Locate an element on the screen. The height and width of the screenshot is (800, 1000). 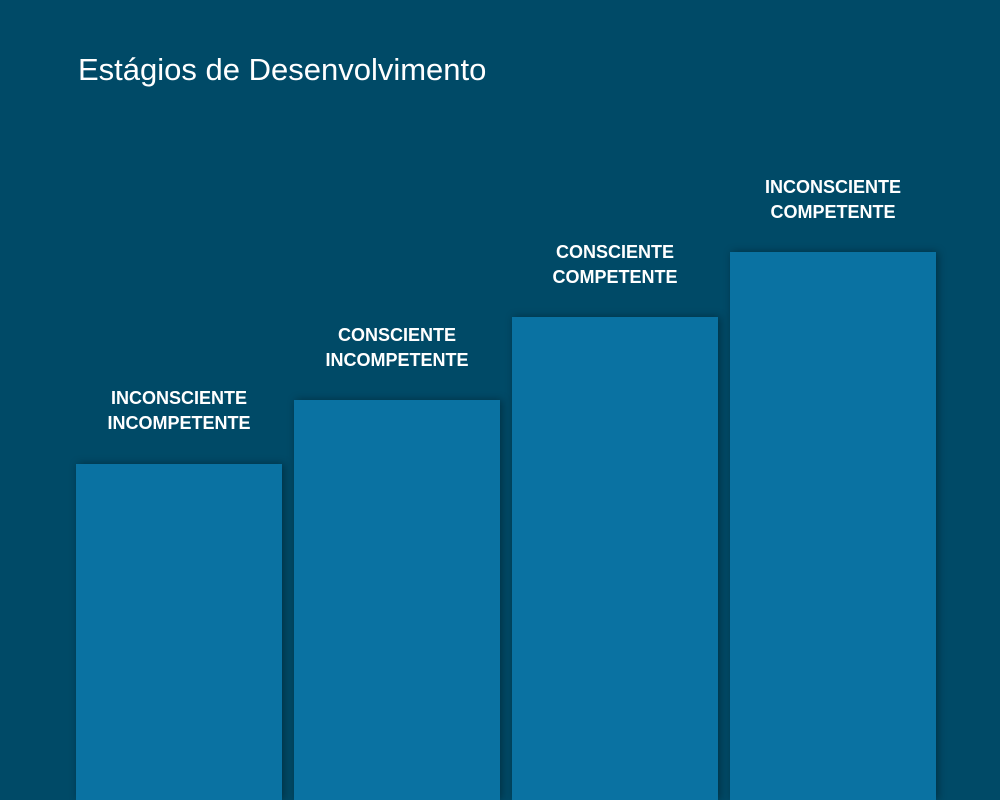
stage-label: CONSCIENTE COMPETENTE is located at coordinates (615, 265).